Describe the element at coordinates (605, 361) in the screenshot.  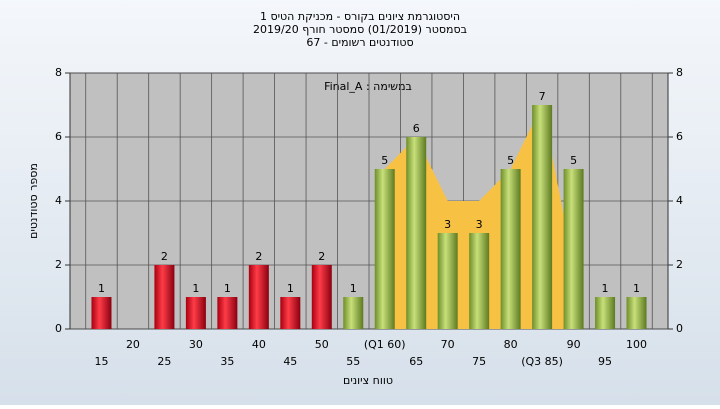
I see `x-tick-label: 95` at that location.